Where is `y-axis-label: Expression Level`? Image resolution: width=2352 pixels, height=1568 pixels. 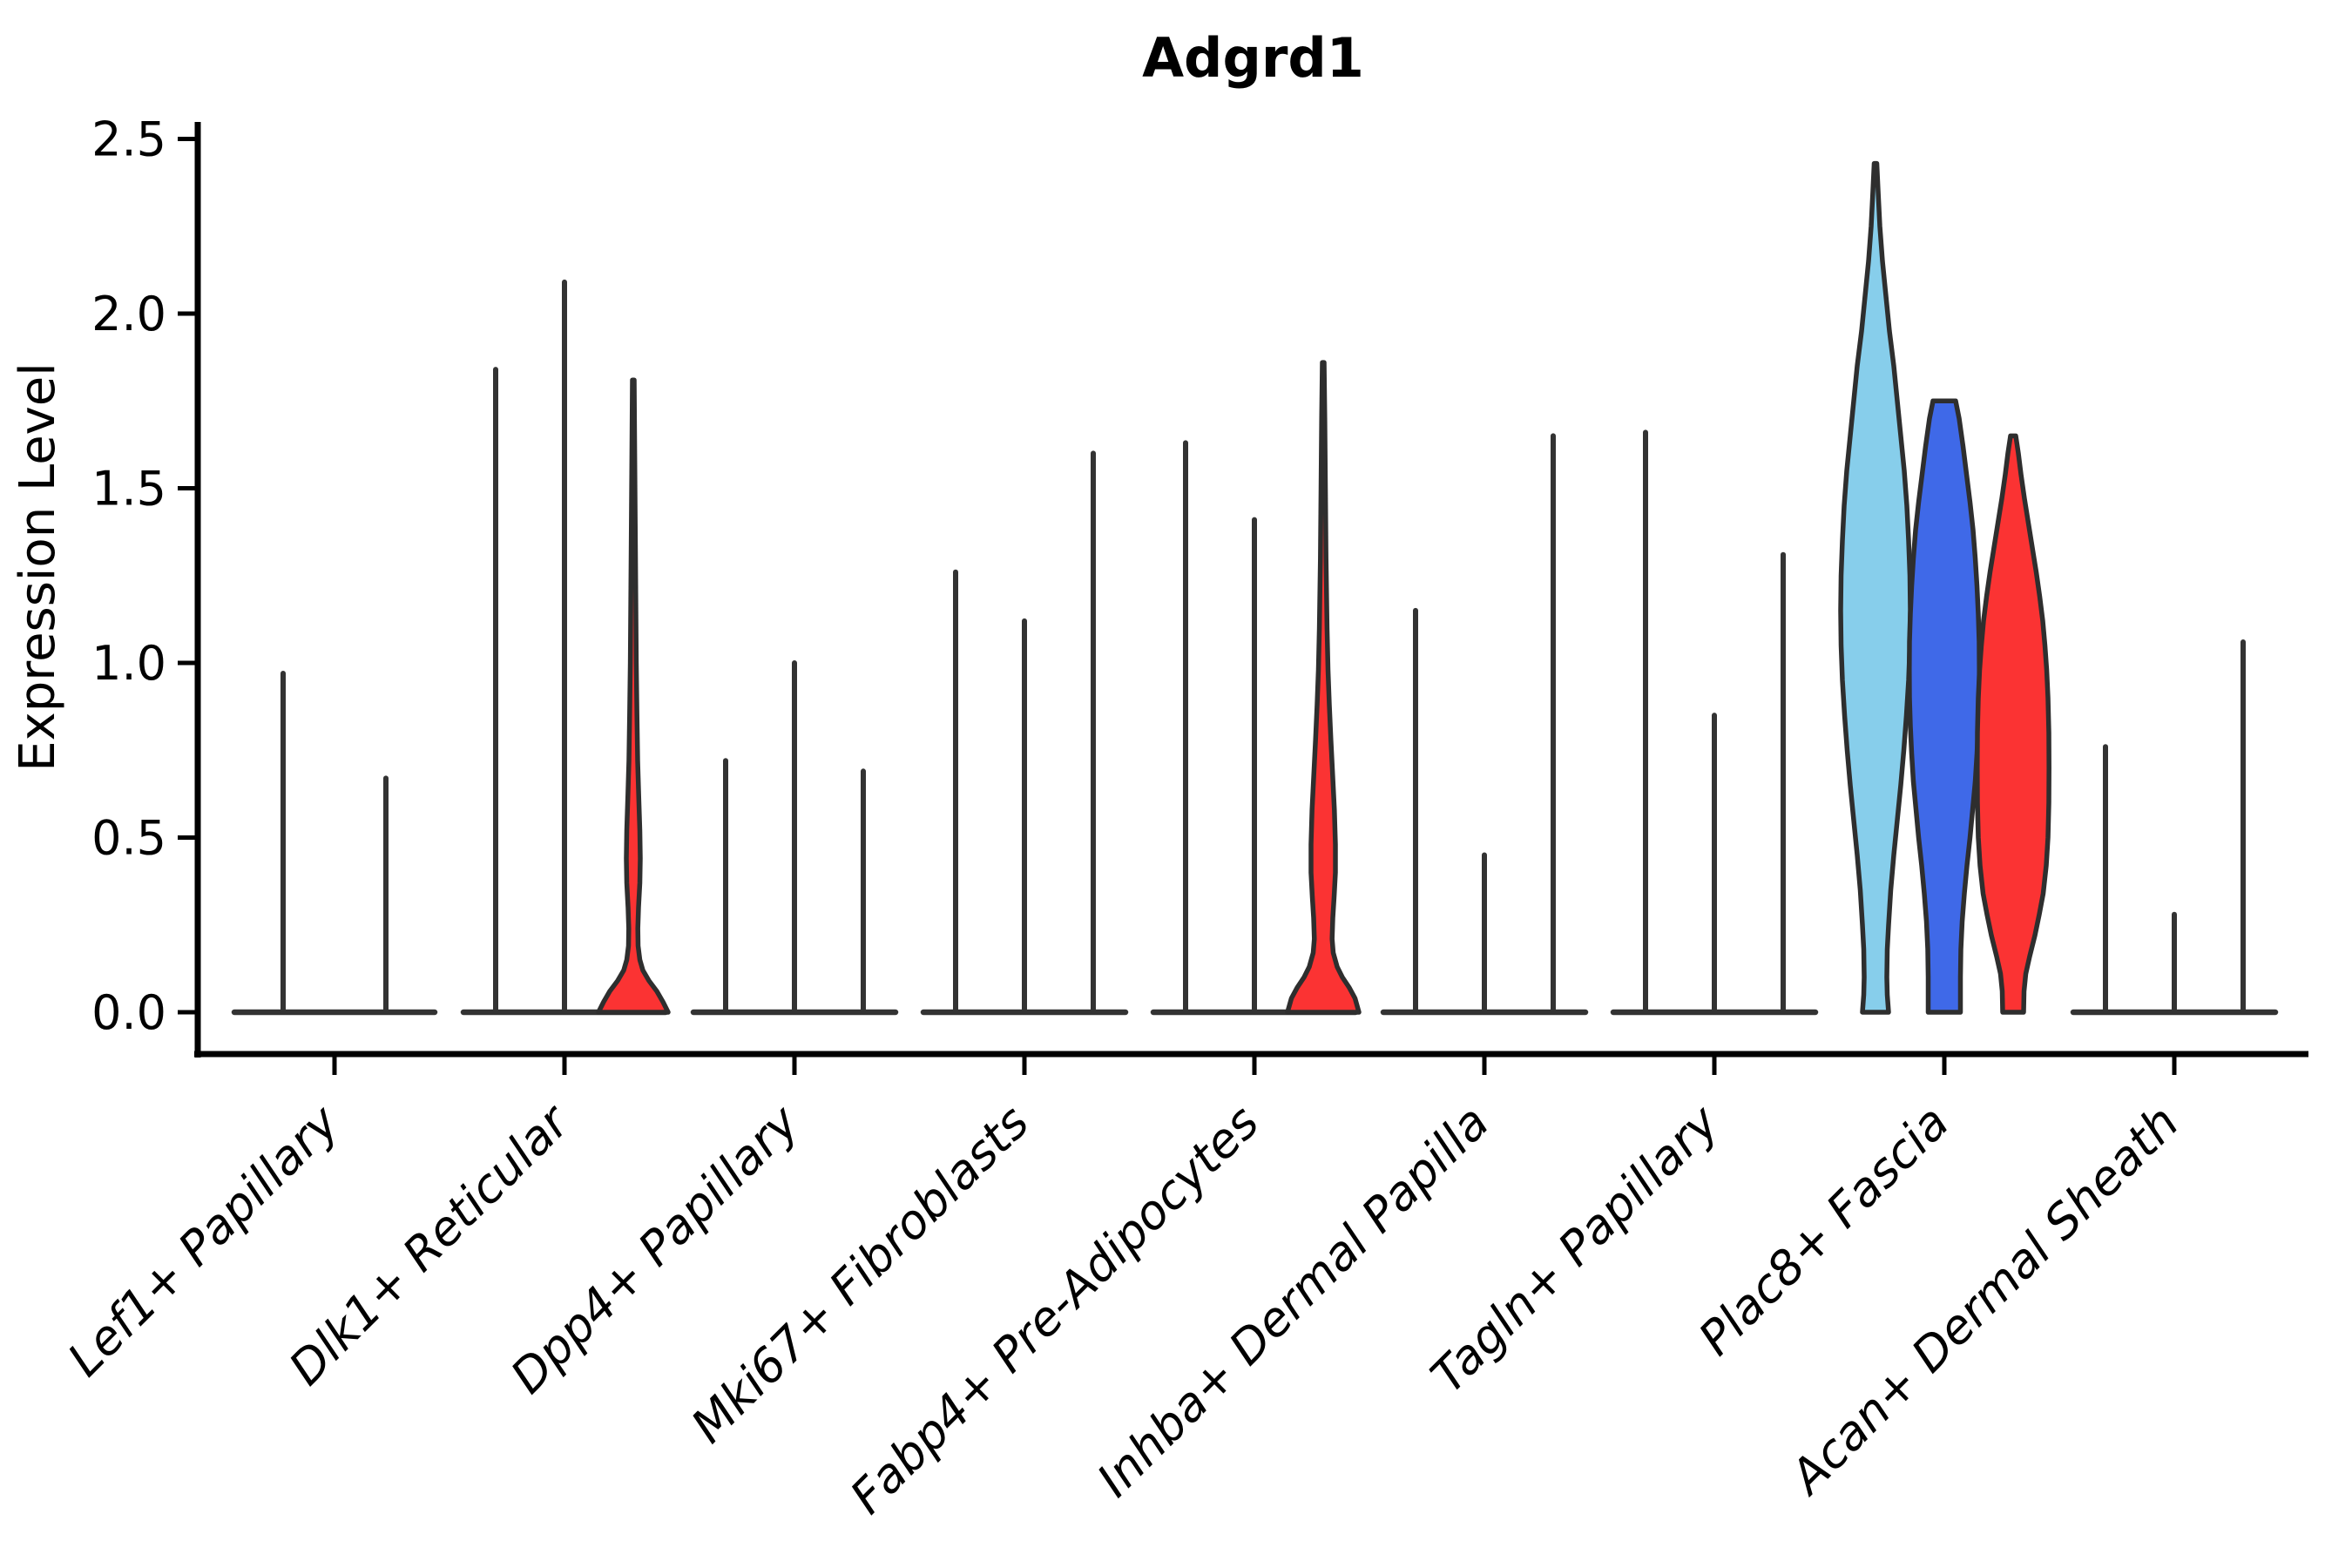 y-axis-label: Expression Level is located at coordinates (38, 567).